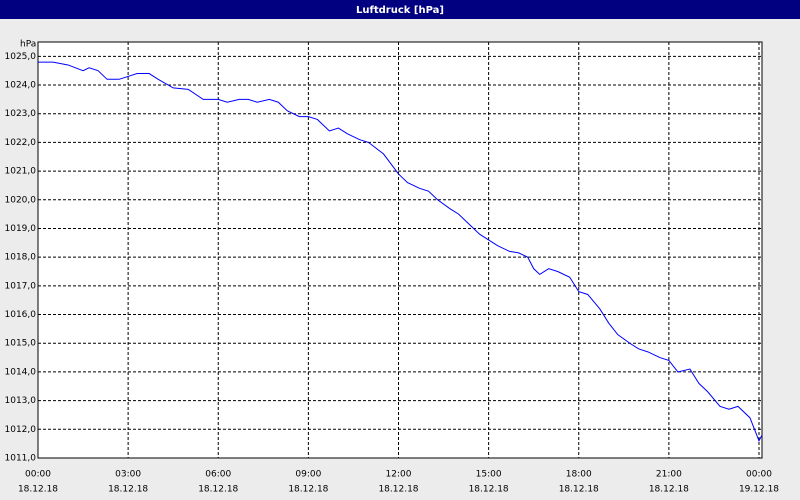  I want to click on y-tick-label: 1011,0, so click(21, 459).